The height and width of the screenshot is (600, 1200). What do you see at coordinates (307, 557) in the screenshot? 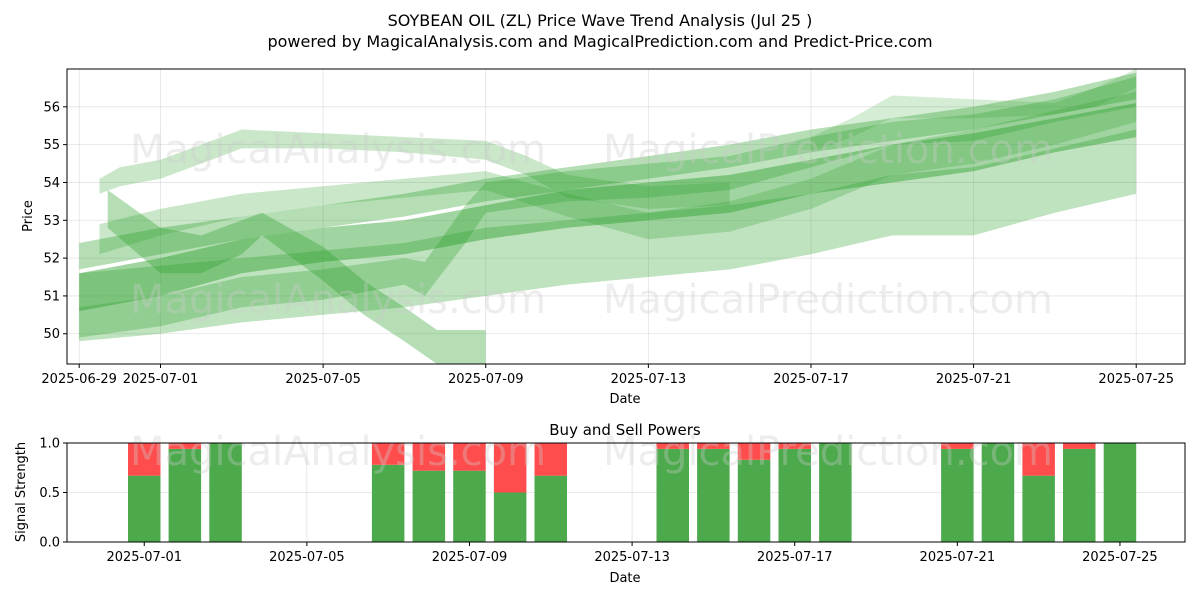
I see `powers-x-tick-label: 2025-07-05` at bounding box center [307, 557].